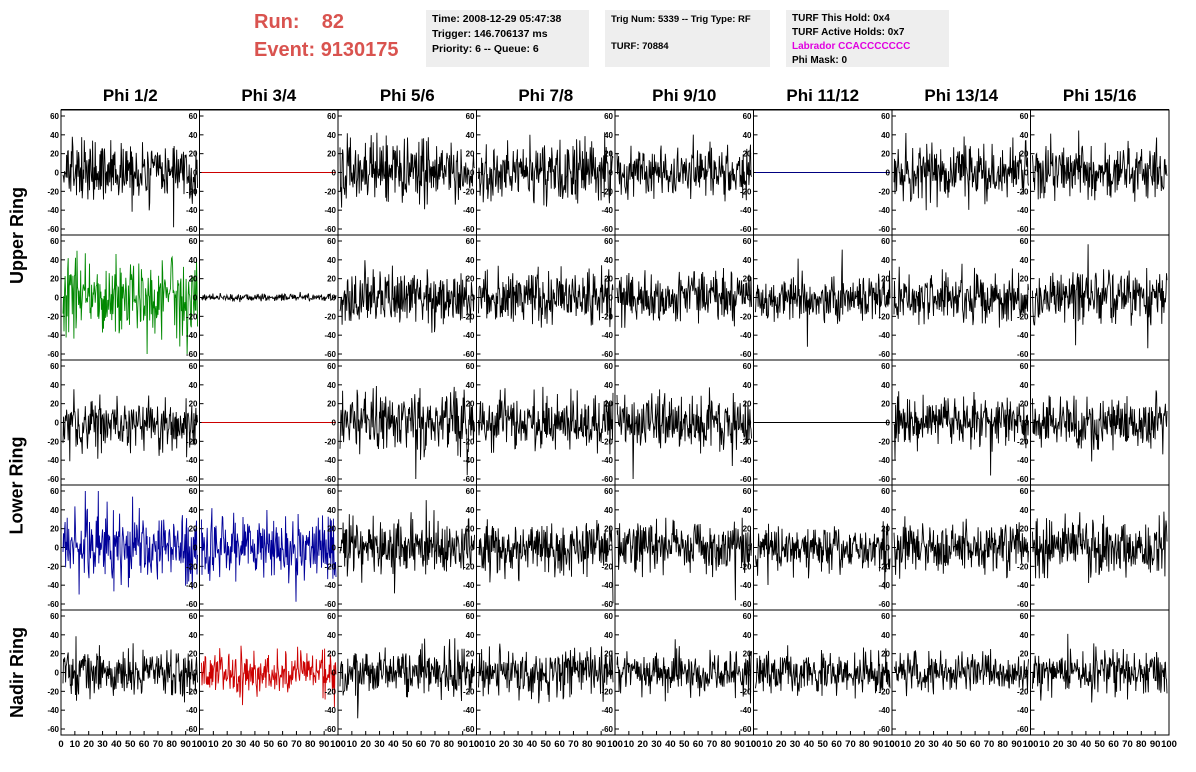 The height and width of the screenshot is (772, 1196). Describe the element at coordinates (1093, 672) in the screenshot. I see `panel-r5-c8: 60 40 20 0 -20 -40 -60` at that location.